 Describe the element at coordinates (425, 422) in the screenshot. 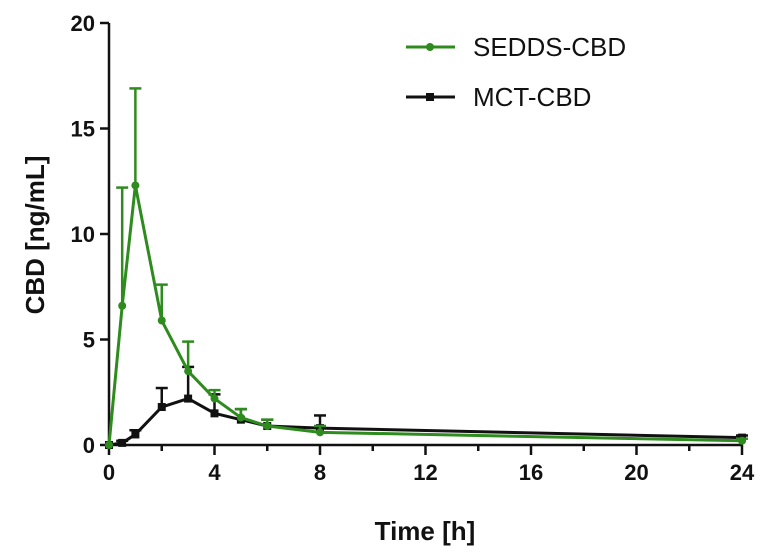

I see `series-line` at that location.